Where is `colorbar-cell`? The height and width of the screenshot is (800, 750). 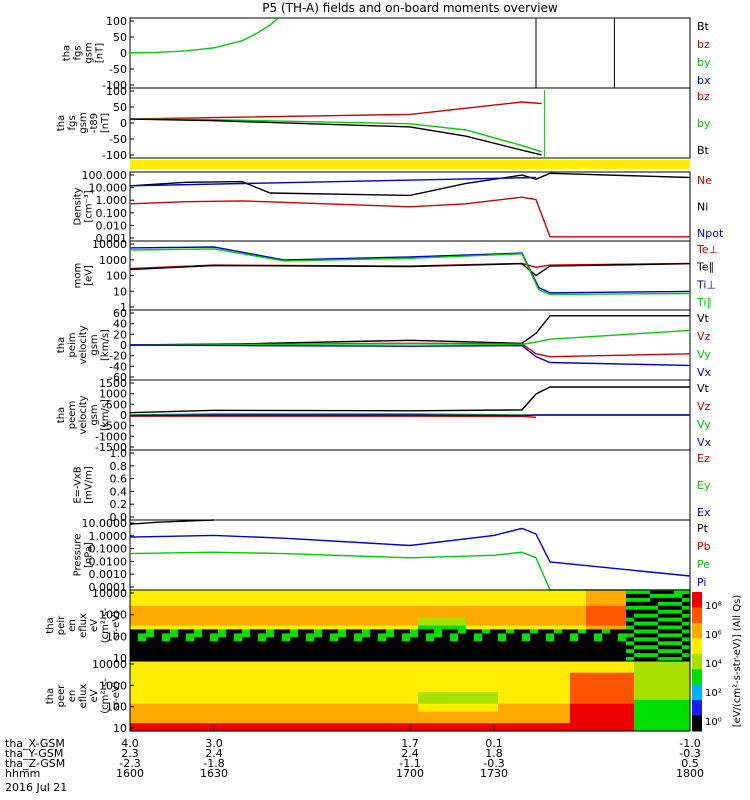
colorbar-cell is located at coordinates (697, 600).